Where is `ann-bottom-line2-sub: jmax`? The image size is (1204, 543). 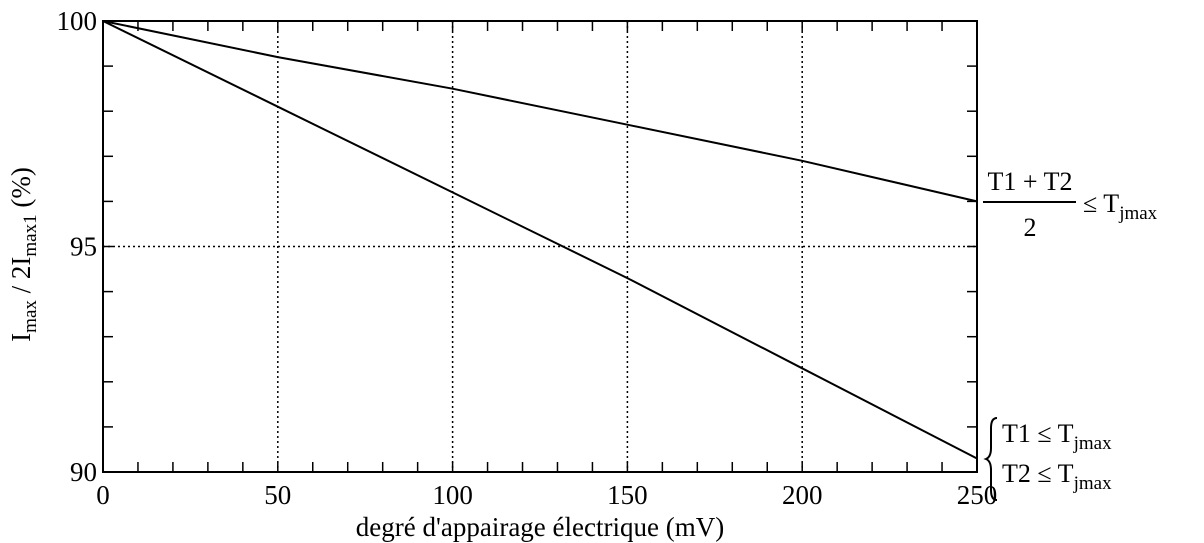 ann-bottom-line2-sub: jmax is located at coordinates (1092, 483).